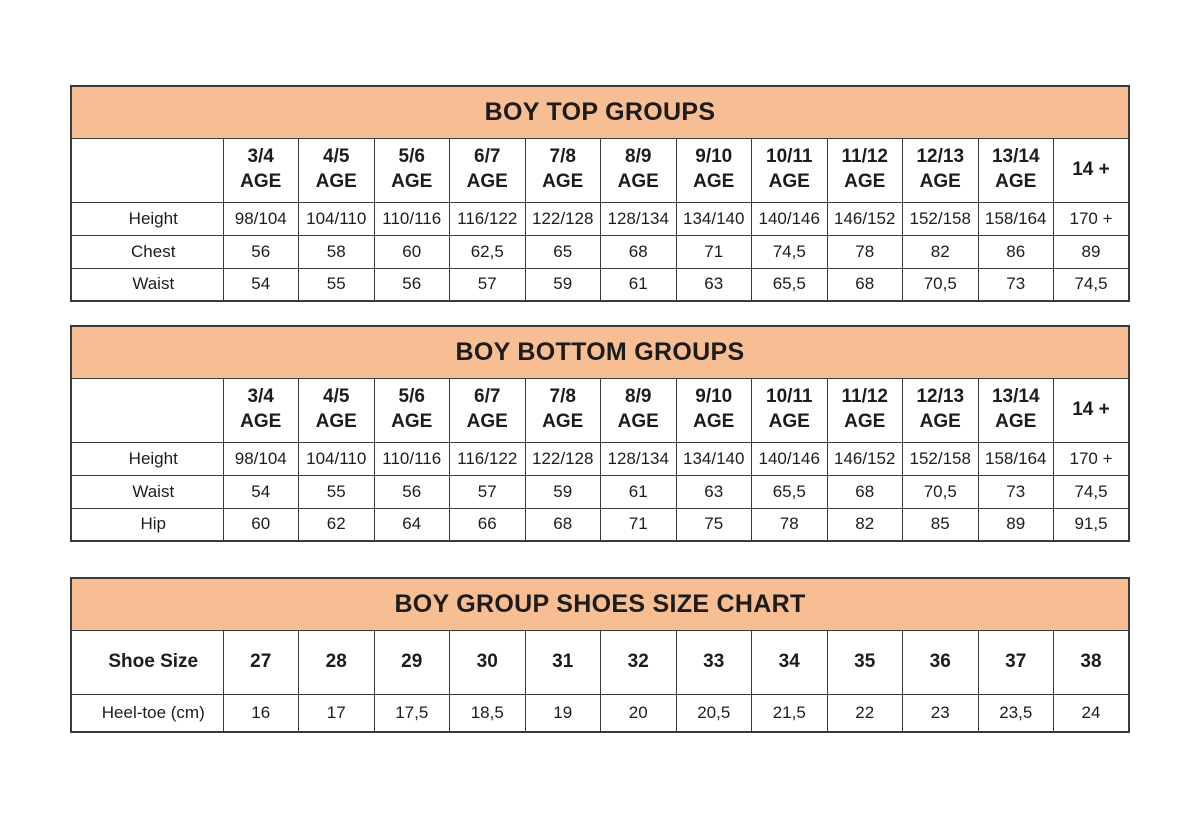 The image size is (1200, 835). I want to click on column-header-value: 11/12, so click(865, 397).